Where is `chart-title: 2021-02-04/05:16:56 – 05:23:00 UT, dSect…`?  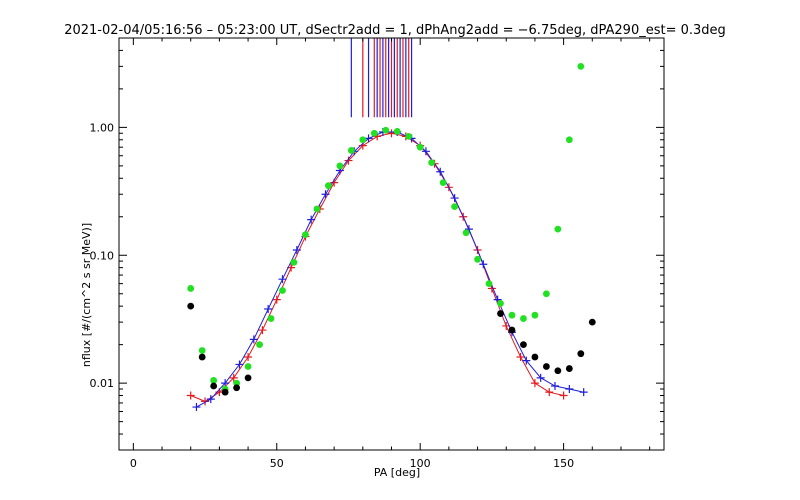 chart-title: 2021-02-04/05:16:56 – 05:23:00 UT, dSect… is located at coordinates (395, 30).